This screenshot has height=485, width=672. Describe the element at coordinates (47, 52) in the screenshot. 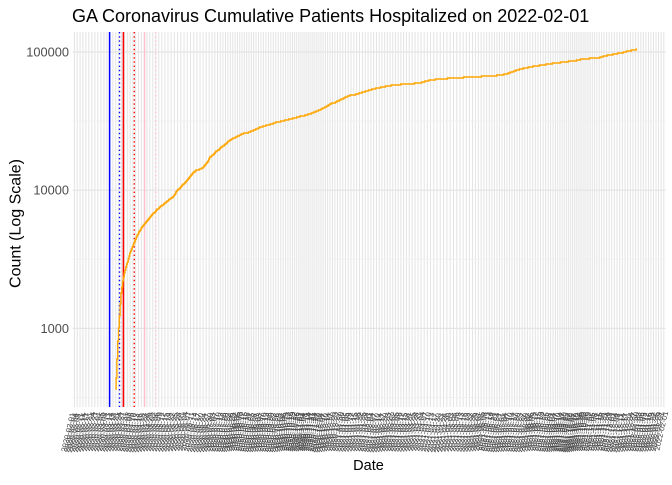

I see `svg-text: 100000` at that location.